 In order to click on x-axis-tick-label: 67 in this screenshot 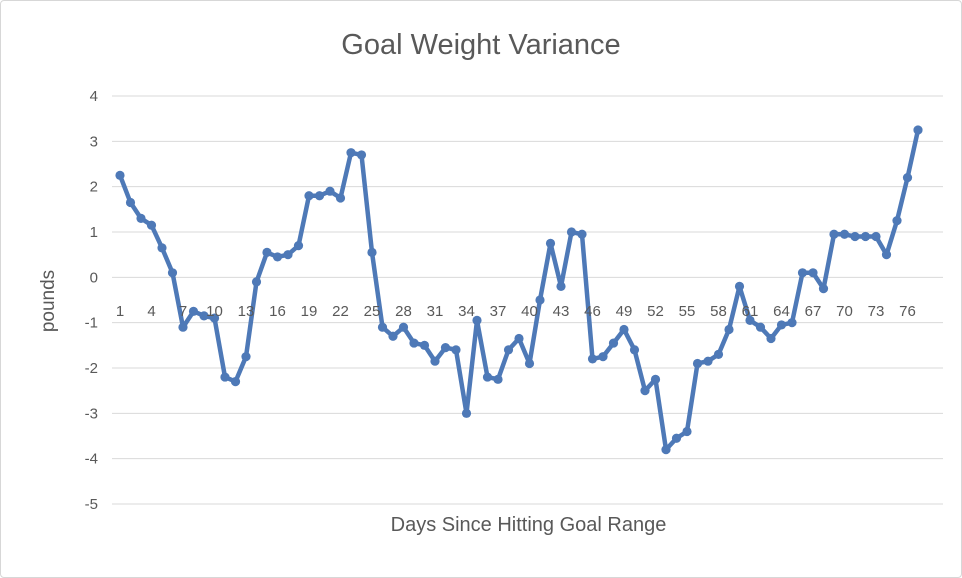, I will do `click(813, 311)`.